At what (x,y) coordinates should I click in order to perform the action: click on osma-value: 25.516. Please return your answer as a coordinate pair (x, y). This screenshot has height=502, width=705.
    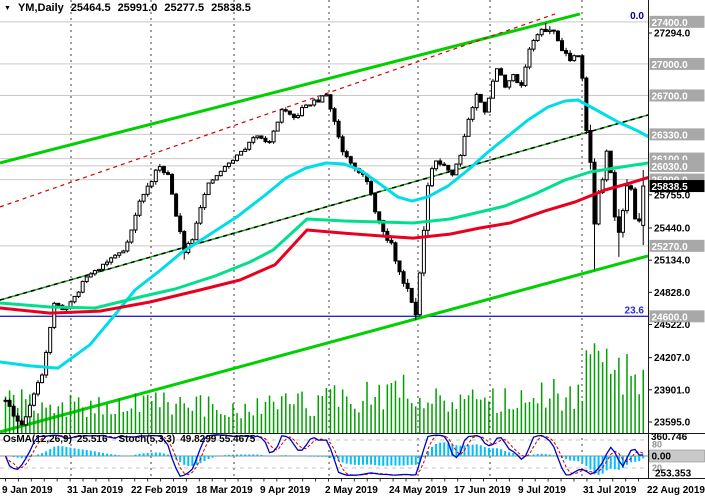
    Looking at the image, I should click on (92, 439).